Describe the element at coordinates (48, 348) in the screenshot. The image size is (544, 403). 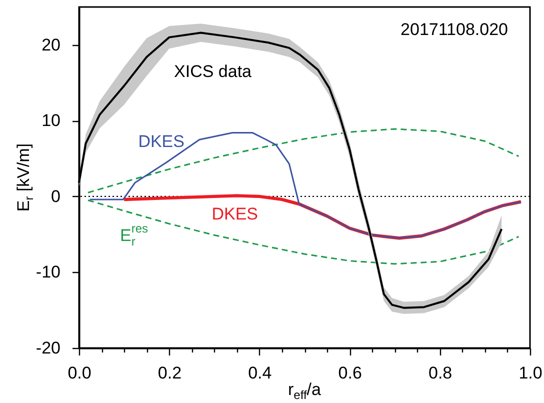
I see `y-tick-label: -20` at that location.